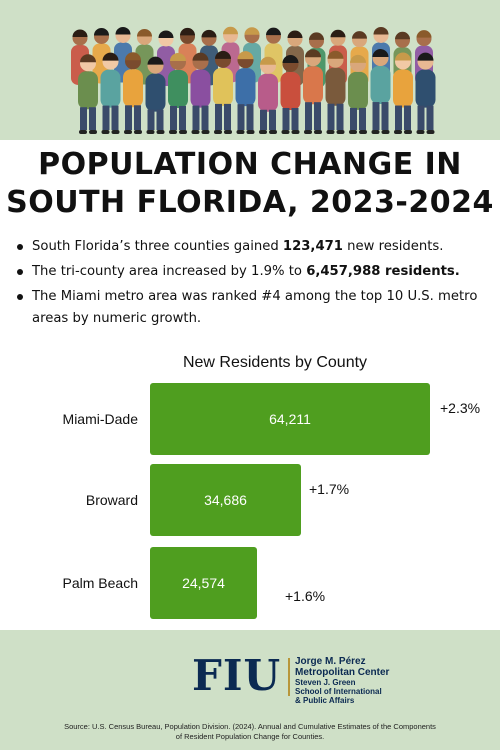 This screenshot has height=750, width=500. I want to click on center-name-line: Steven J. Green, so click(325, 682).